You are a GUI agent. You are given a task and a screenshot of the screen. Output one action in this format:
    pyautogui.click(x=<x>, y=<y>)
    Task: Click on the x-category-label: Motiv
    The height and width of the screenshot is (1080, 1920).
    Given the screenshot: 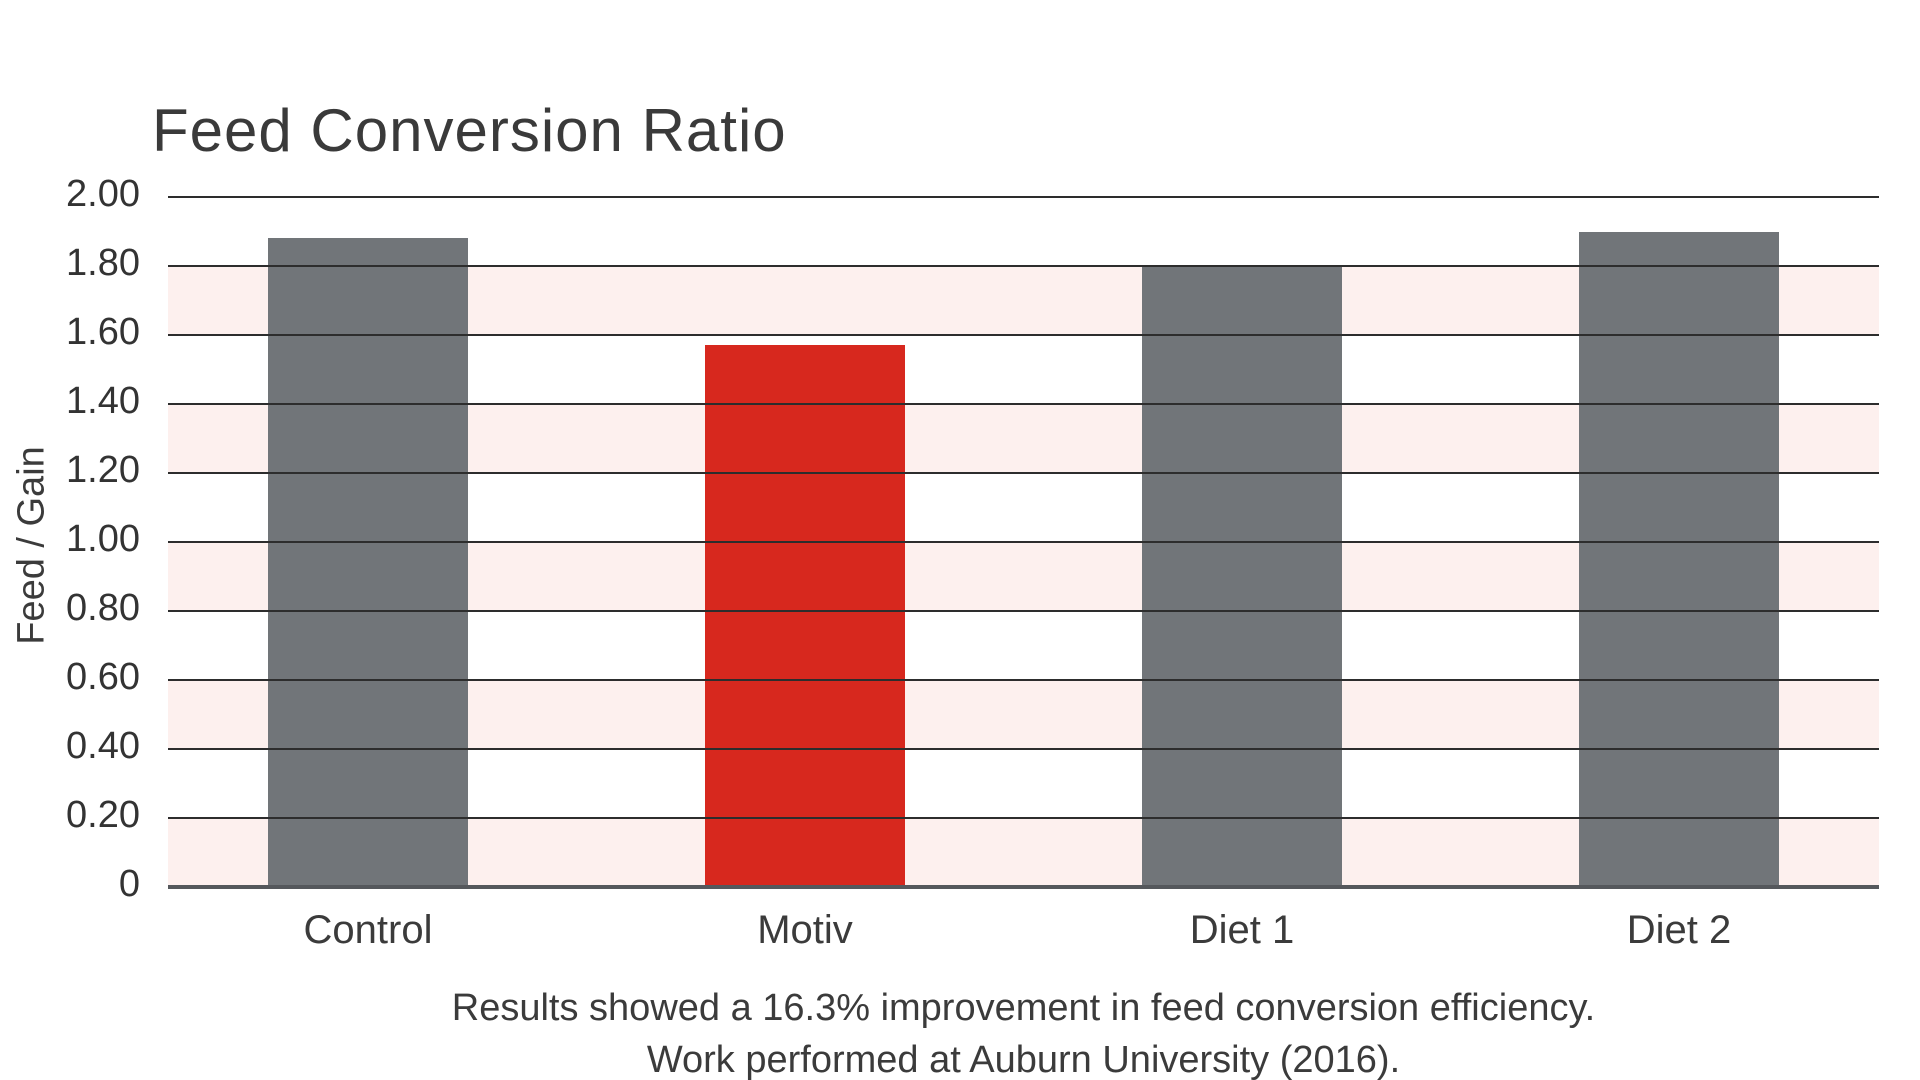 What is the action you would take?
    pyautogui.click(x=805, y=930)
    